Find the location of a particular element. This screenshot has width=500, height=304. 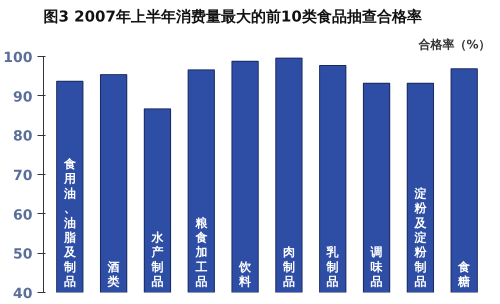

y-tick-label: 50 is located at coordinates (23, 254).